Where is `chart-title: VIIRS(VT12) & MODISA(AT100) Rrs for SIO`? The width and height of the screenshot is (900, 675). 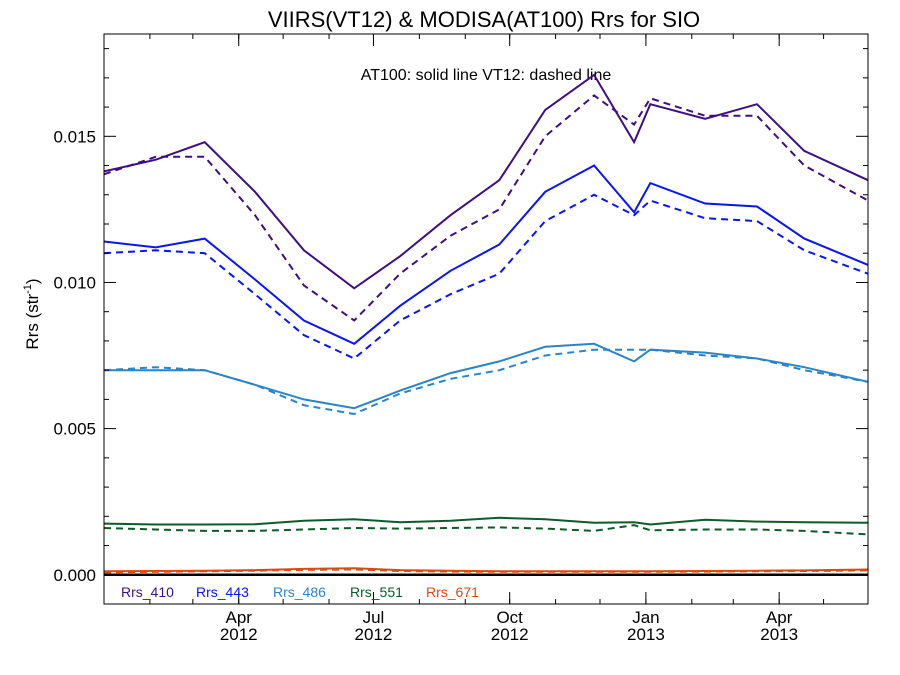
chart-title: VIIRS(VT12) & MODISA(AT100) Rrs for SIO is located at coordinates (484, 19).